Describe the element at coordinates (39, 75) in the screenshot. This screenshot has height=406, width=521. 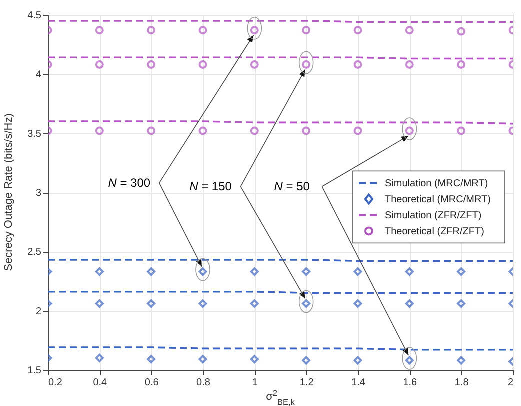
I see `y-tick-label: 4` at that location.